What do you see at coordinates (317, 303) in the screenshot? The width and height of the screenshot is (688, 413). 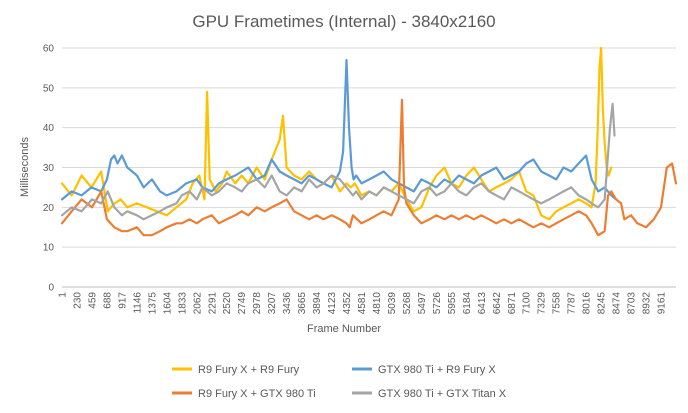 I see `x-tick-label: 3894` at bounding box center [317, 303].